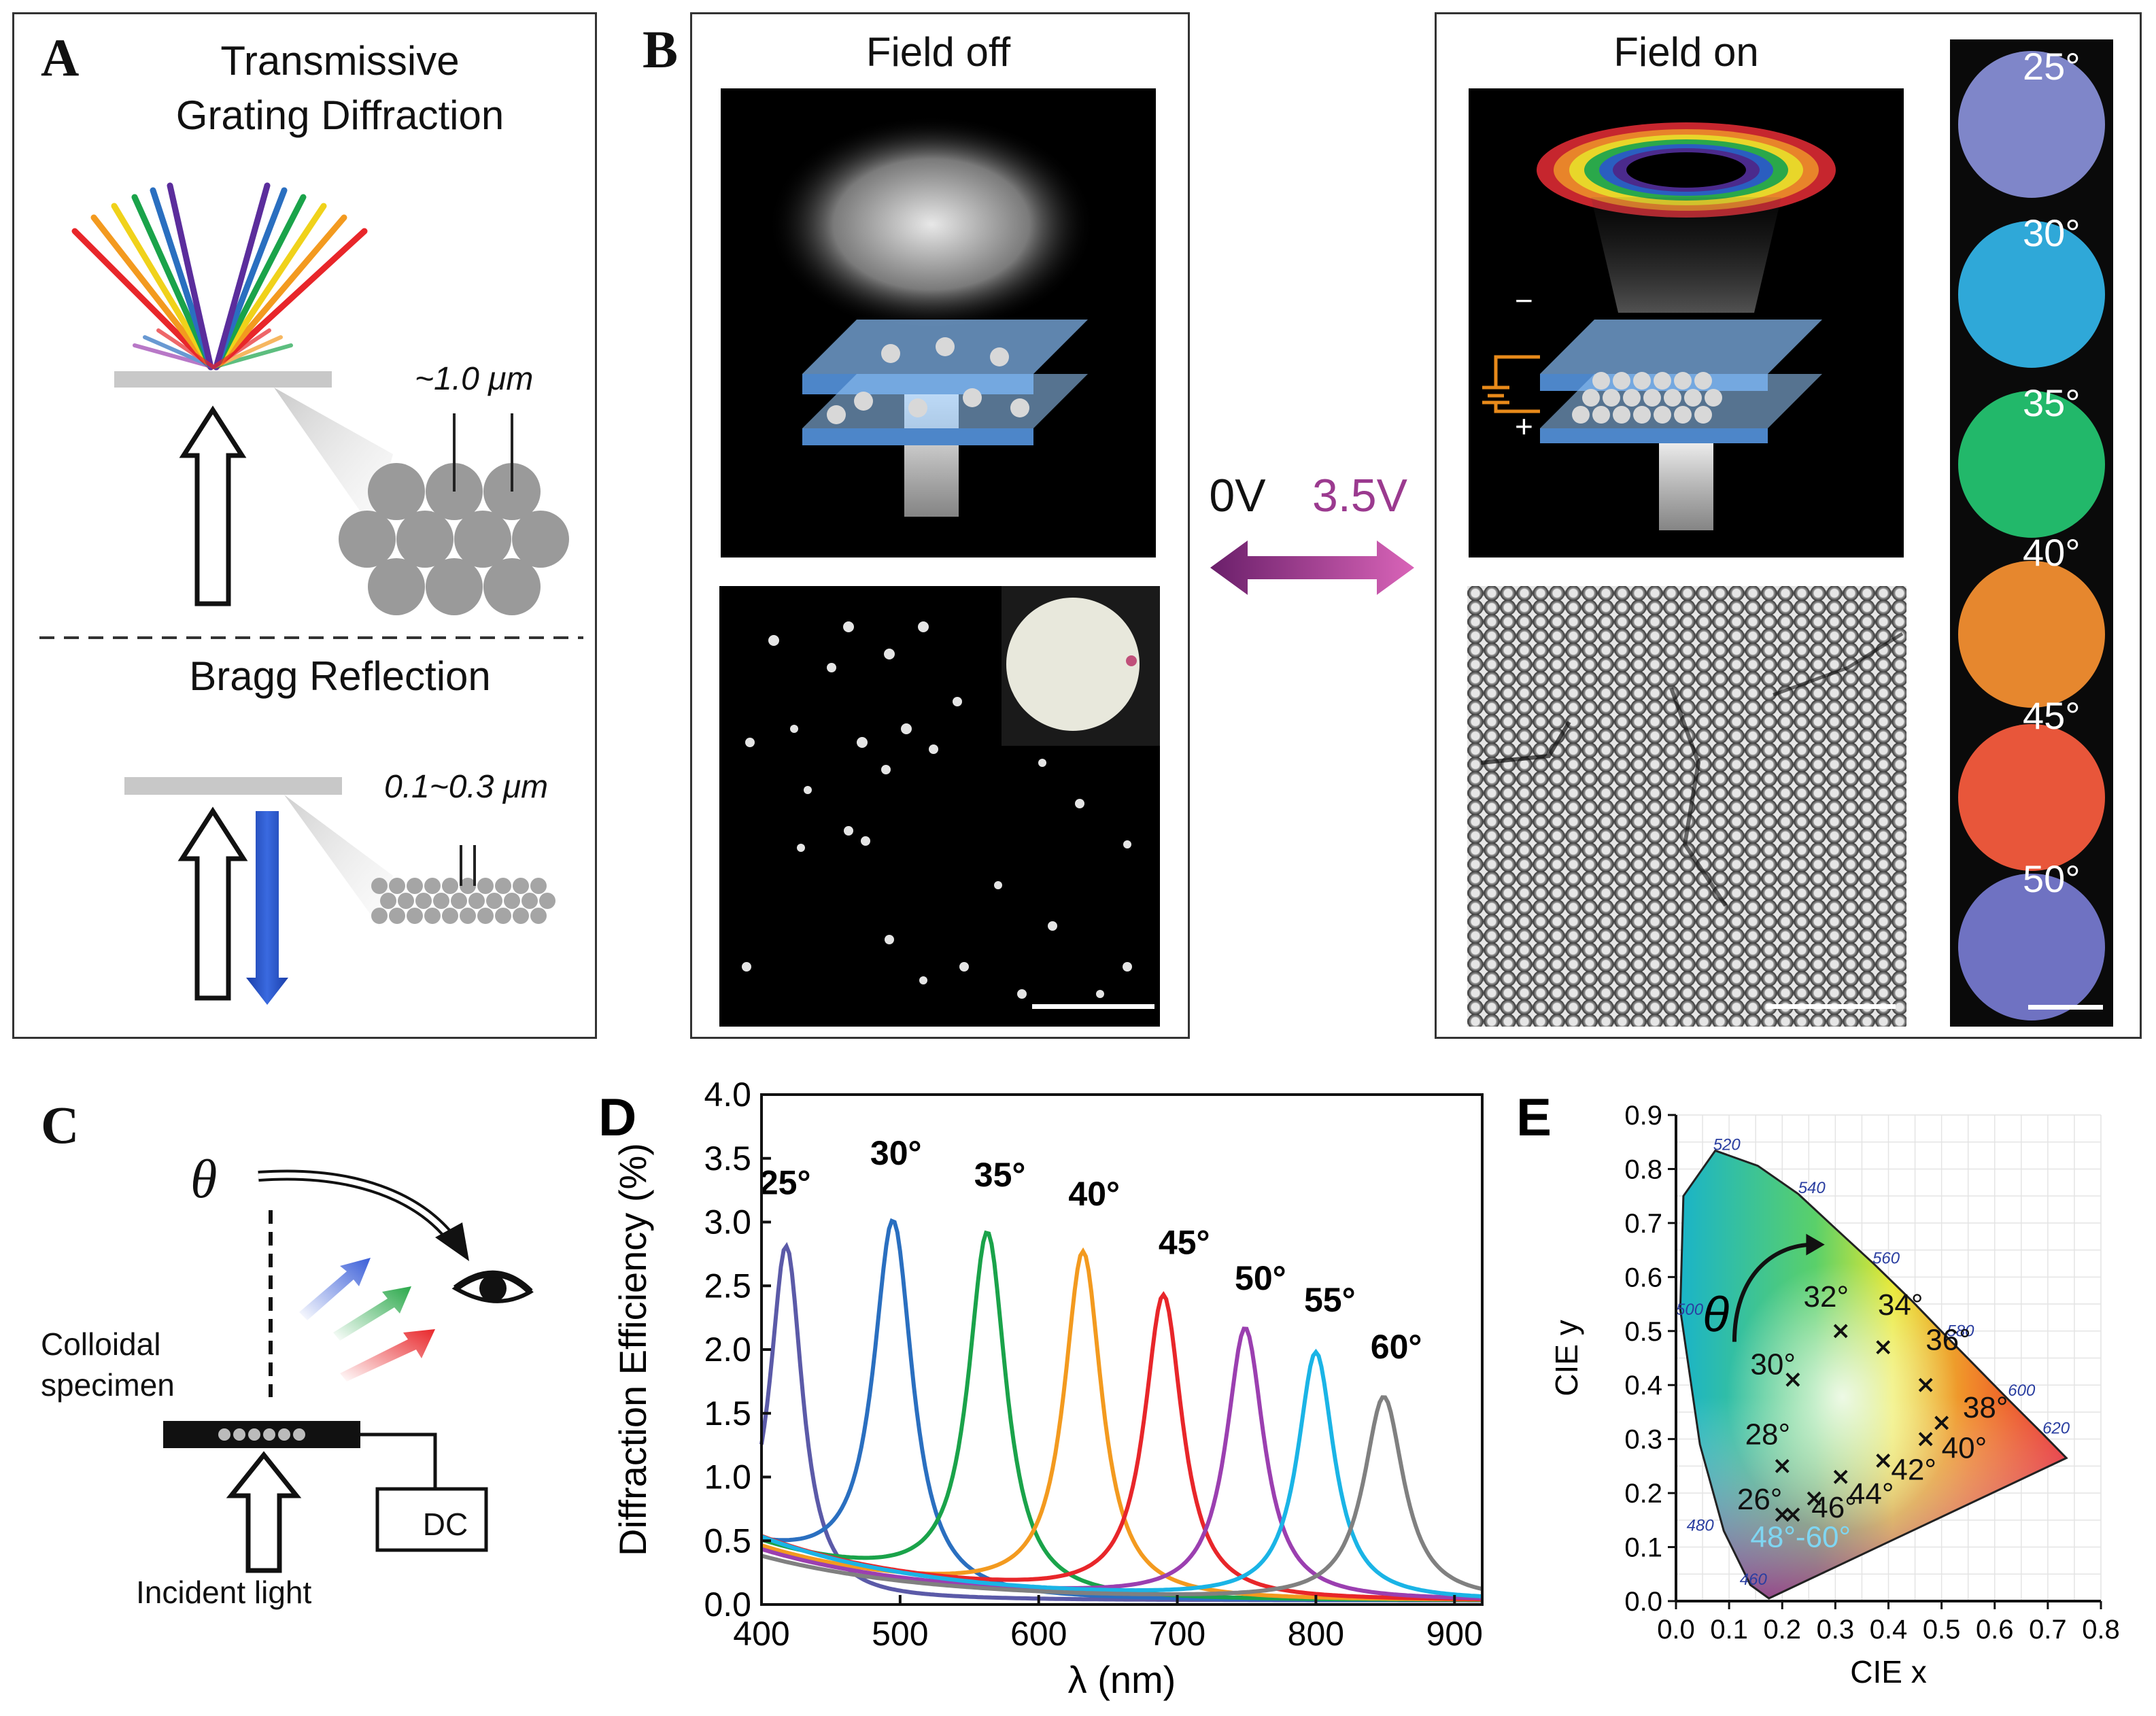 This screenshot has width=2156, height=1716. What do you see at coordinates (1889, 1630) in the screenshot?
I see `e-x-tick-label-4: 0.4` at bounding box center [1889, 1630].